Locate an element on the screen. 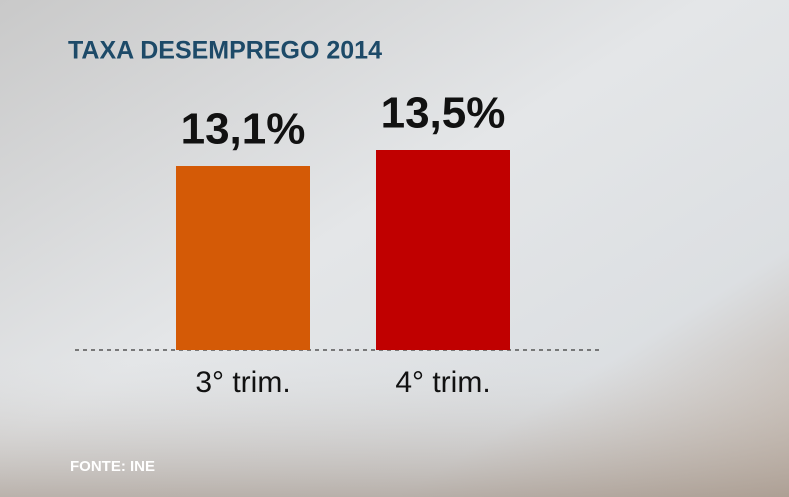  value-label: 13,5% is located at coordinates (443, 113).